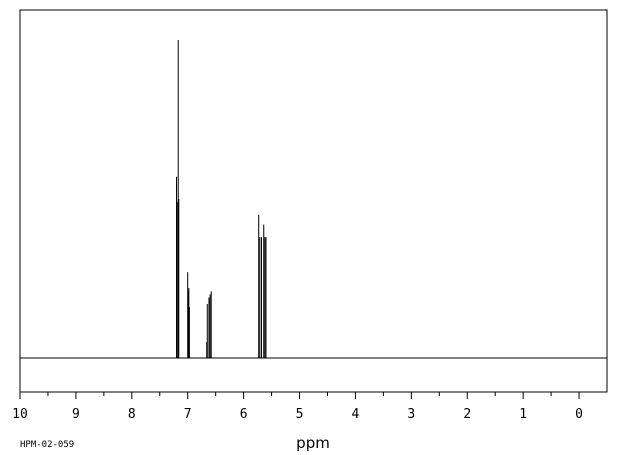  Describe the element at coordinates (132, 414) in the screenshot. I see `x-tick-label: 8` at that location.